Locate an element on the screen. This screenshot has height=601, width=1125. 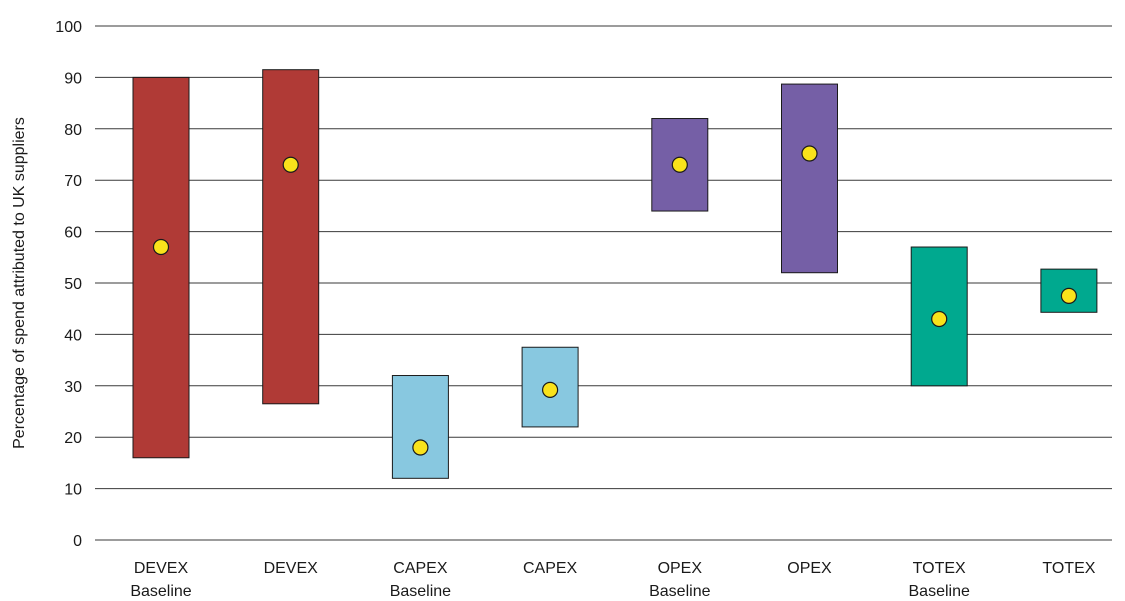
y-tick-label: 60 is located at coordinates (73, 233).